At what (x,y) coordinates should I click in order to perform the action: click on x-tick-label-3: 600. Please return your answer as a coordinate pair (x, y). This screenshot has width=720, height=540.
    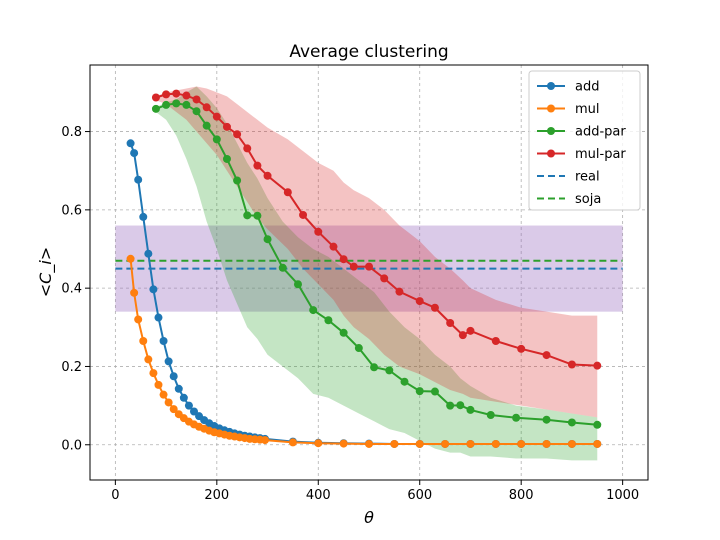
    Looking at the image, I should click on (419, 495).